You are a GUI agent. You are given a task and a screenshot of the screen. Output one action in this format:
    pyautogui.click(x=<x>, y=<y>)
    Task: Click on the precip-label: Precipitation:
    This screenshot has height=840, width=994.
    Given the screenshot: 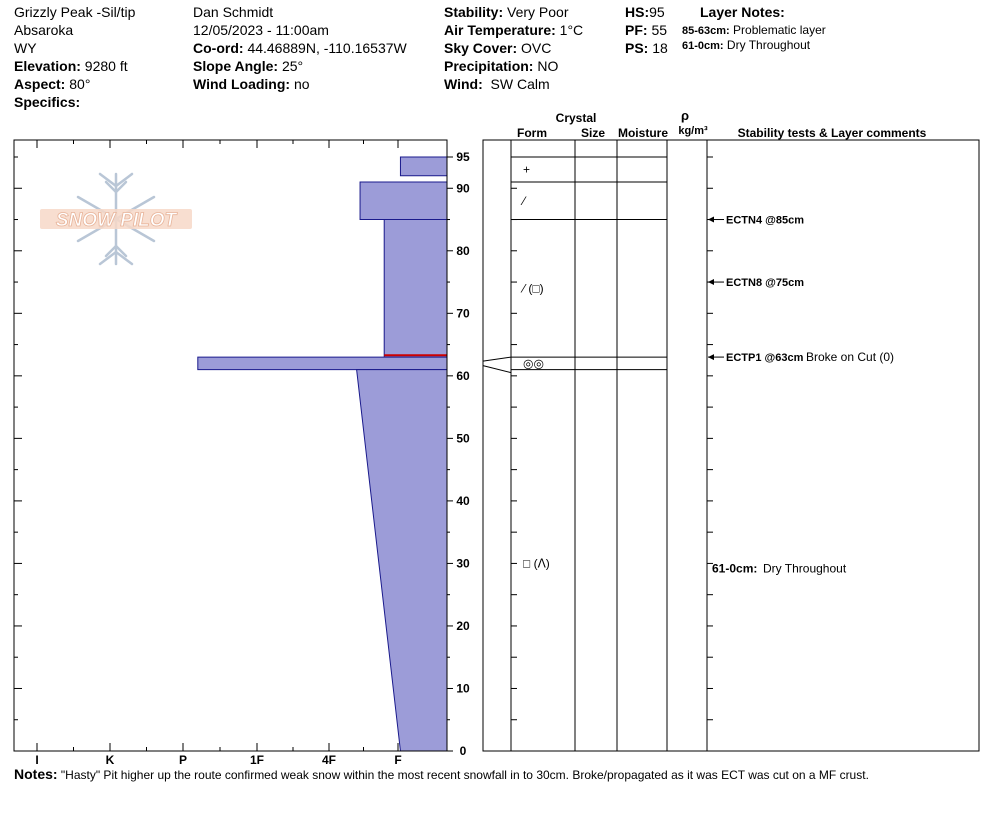 What is the action you would take?
    pyautogui.click(x=489, y=66)
    